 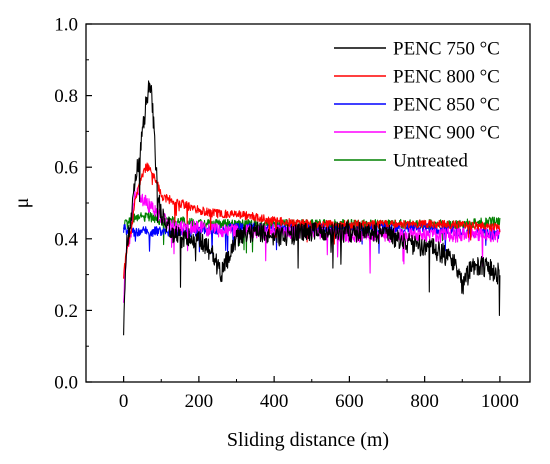 I want to click on x-tick-label: 800, so click(x=424, y=401).